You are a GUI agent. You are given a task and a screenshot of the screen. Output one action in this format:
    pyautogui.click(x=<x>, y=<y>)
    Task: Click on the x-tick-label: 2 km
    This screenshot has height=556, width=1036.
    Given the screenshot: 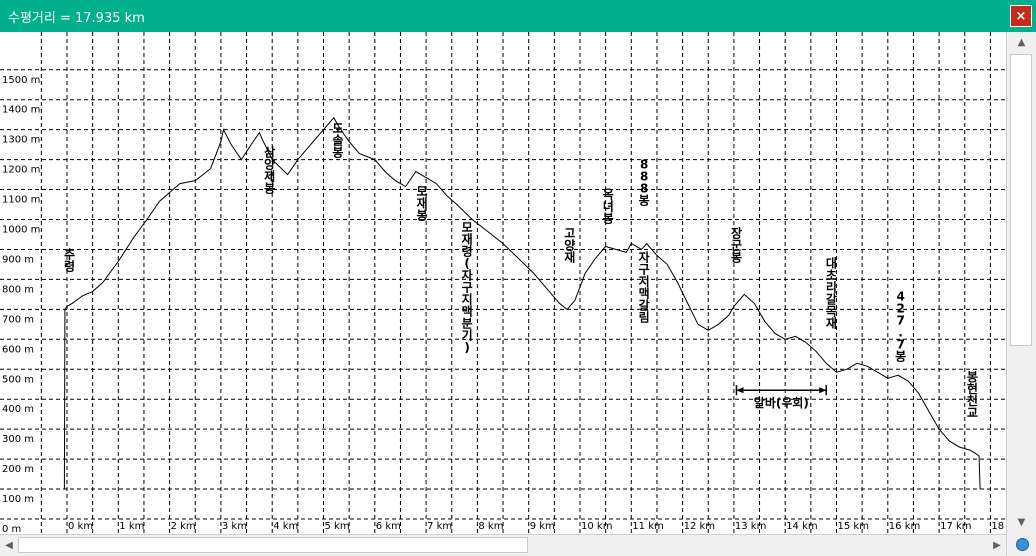 What is the action you would take?
    pyautogui.click(x=183, y=526)
    